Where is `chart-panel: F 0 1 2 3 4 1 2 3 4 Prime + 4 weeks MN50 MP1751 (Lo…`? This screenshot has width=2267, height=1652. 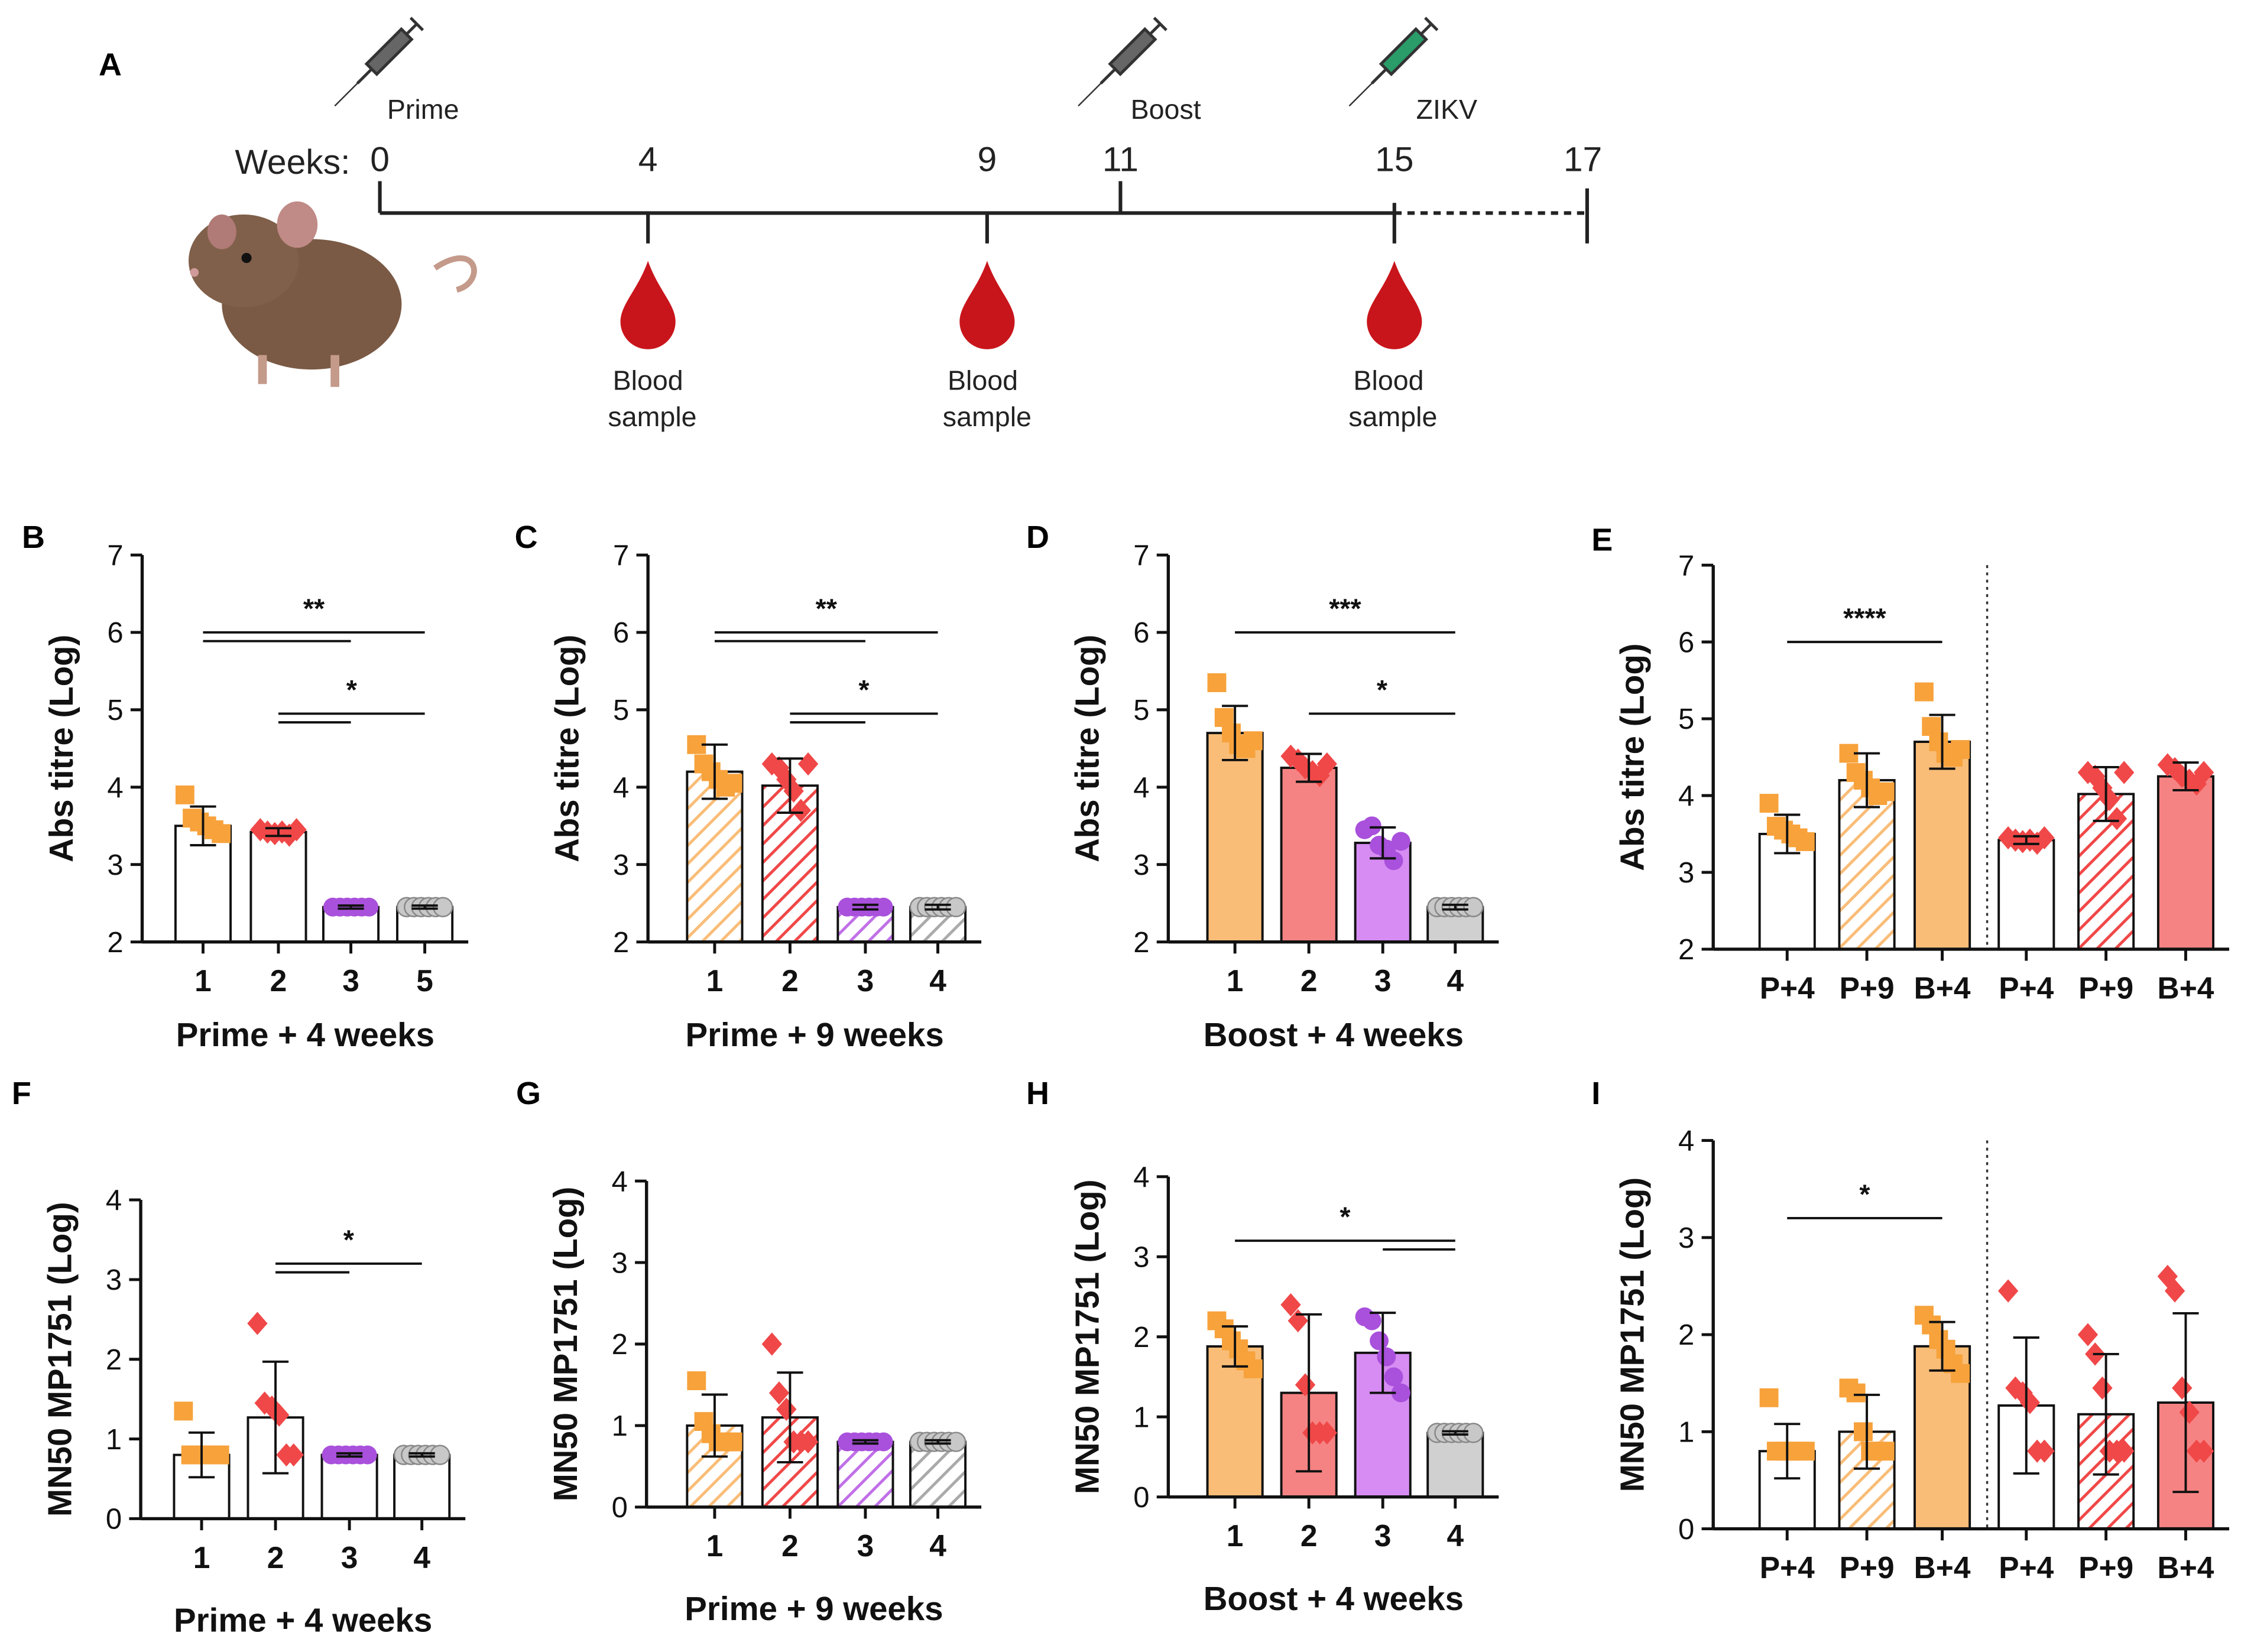
chart-panel: F 0 1 2 3 4 1 2 3 4 Prime + 4 weeks MN50 MP1751 (Lo… is located at coordinates (239, 1358).